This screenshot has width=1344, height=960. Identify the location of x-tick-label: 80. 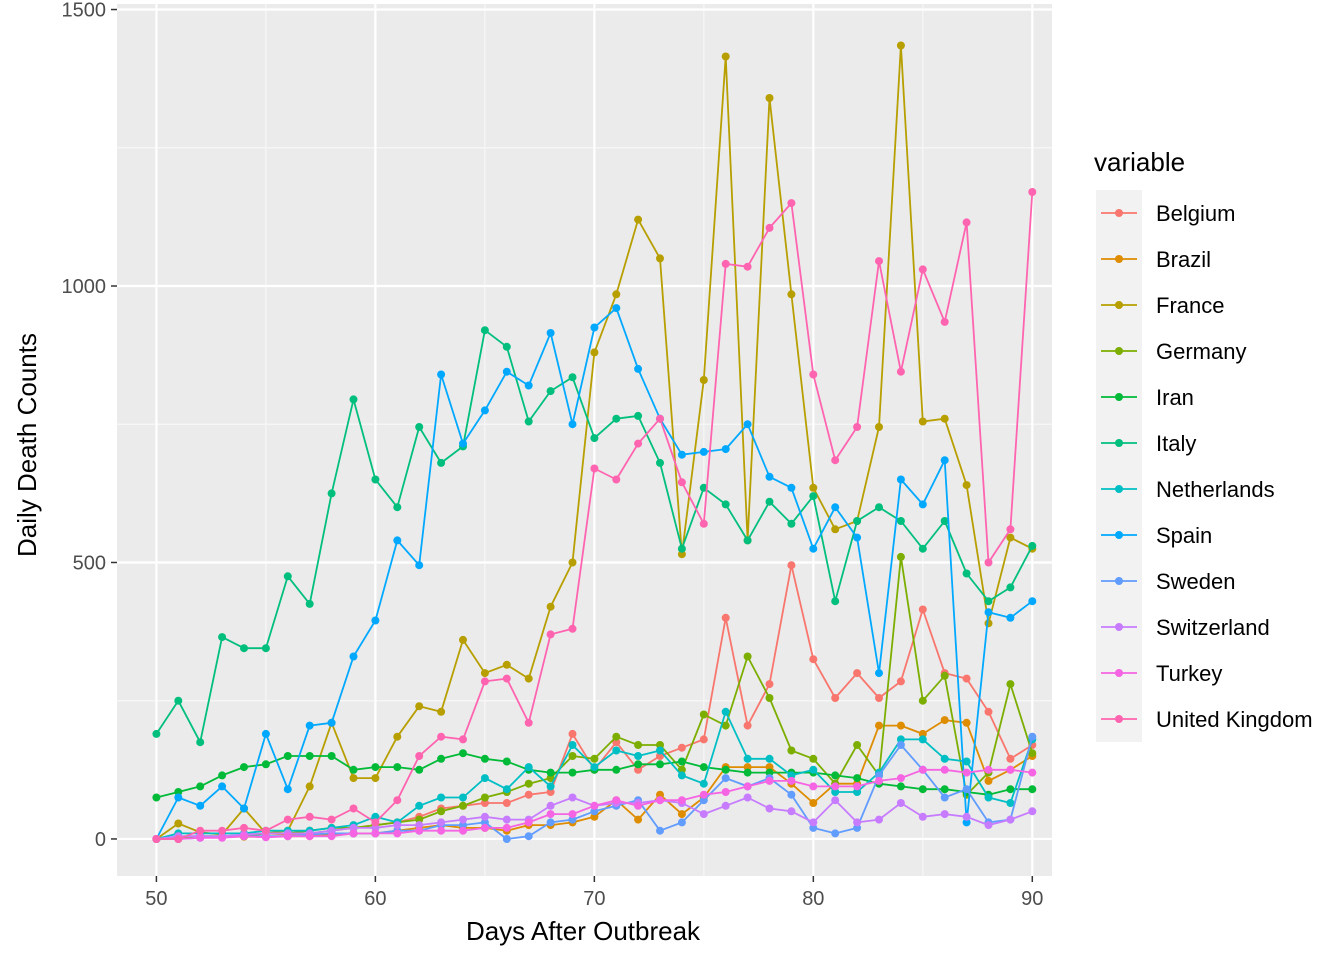
(813, 899).